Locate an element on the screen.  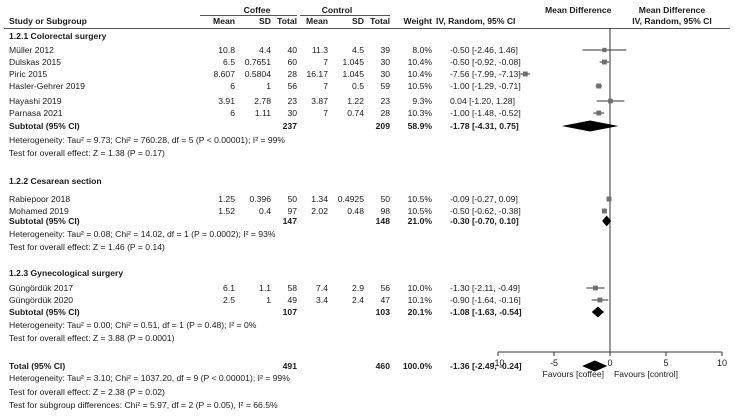
total2: 47 is located at coordinates (385, 300).